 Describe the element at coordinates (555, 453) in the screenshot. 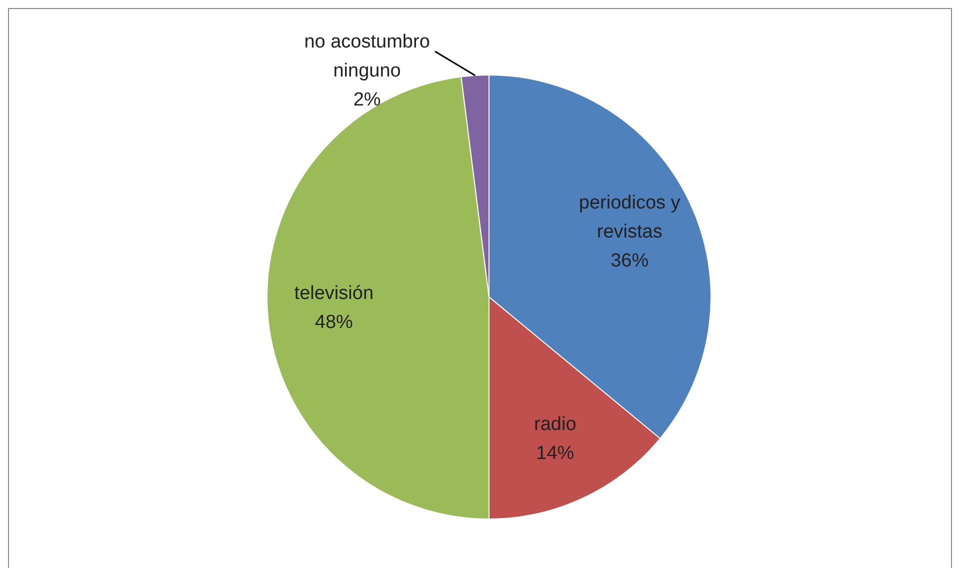

I see `data-label: 14%` at that location.